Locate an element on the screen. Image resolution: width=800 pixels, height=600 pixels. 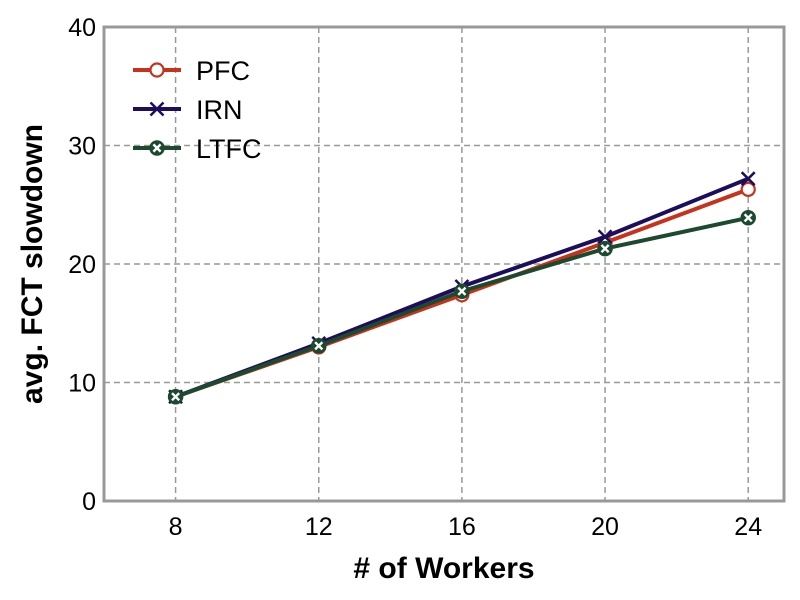
y-axis-title: avg. FCT slowdown is located at coordinates (32, 264).